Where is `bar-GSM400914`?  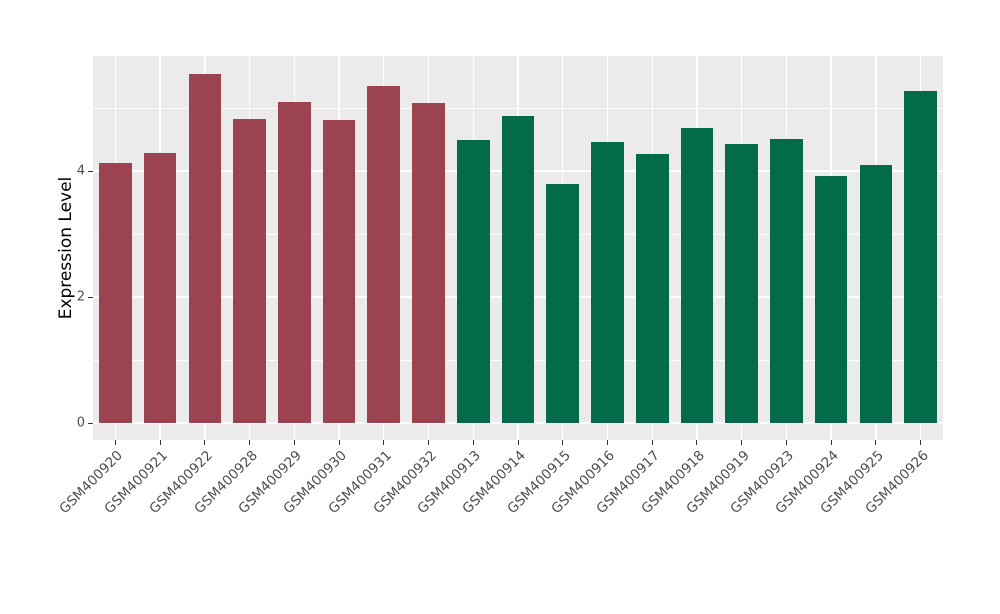
bar-GSM400914 is located at coordinates (518, 269).